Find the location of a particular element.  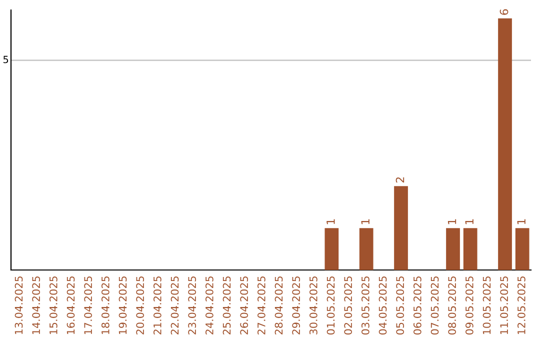

x-tick-label: 15.04.2025 is located at coordinates (53, 305).